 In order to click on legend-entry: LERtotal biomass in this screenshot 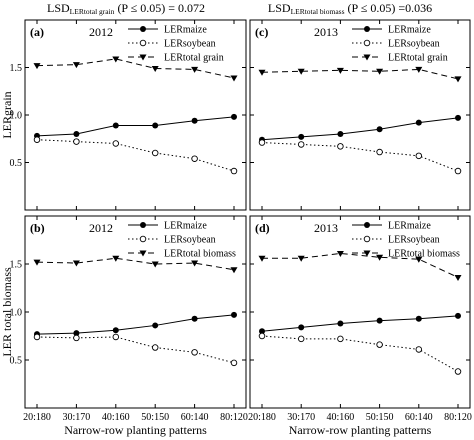, I will do `click(182, 254)`.